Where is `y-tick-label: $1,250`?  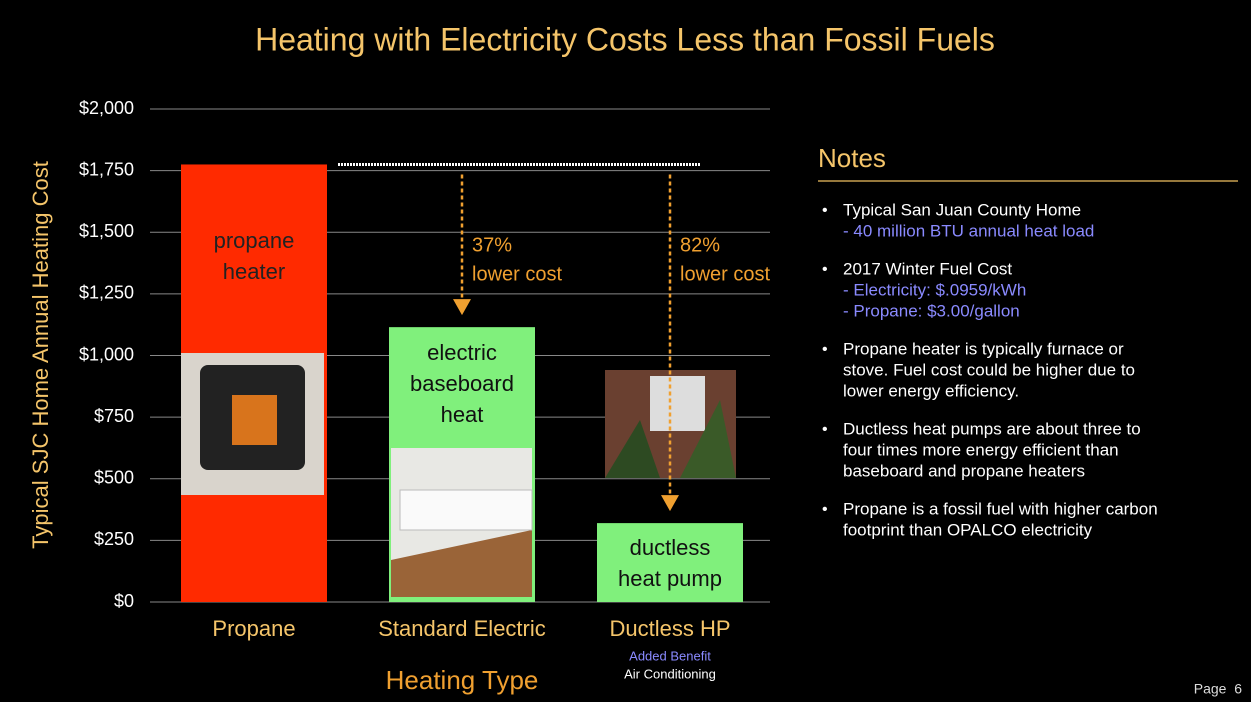 y-tick-label: $1,250 is located at coordinates (106, 293).